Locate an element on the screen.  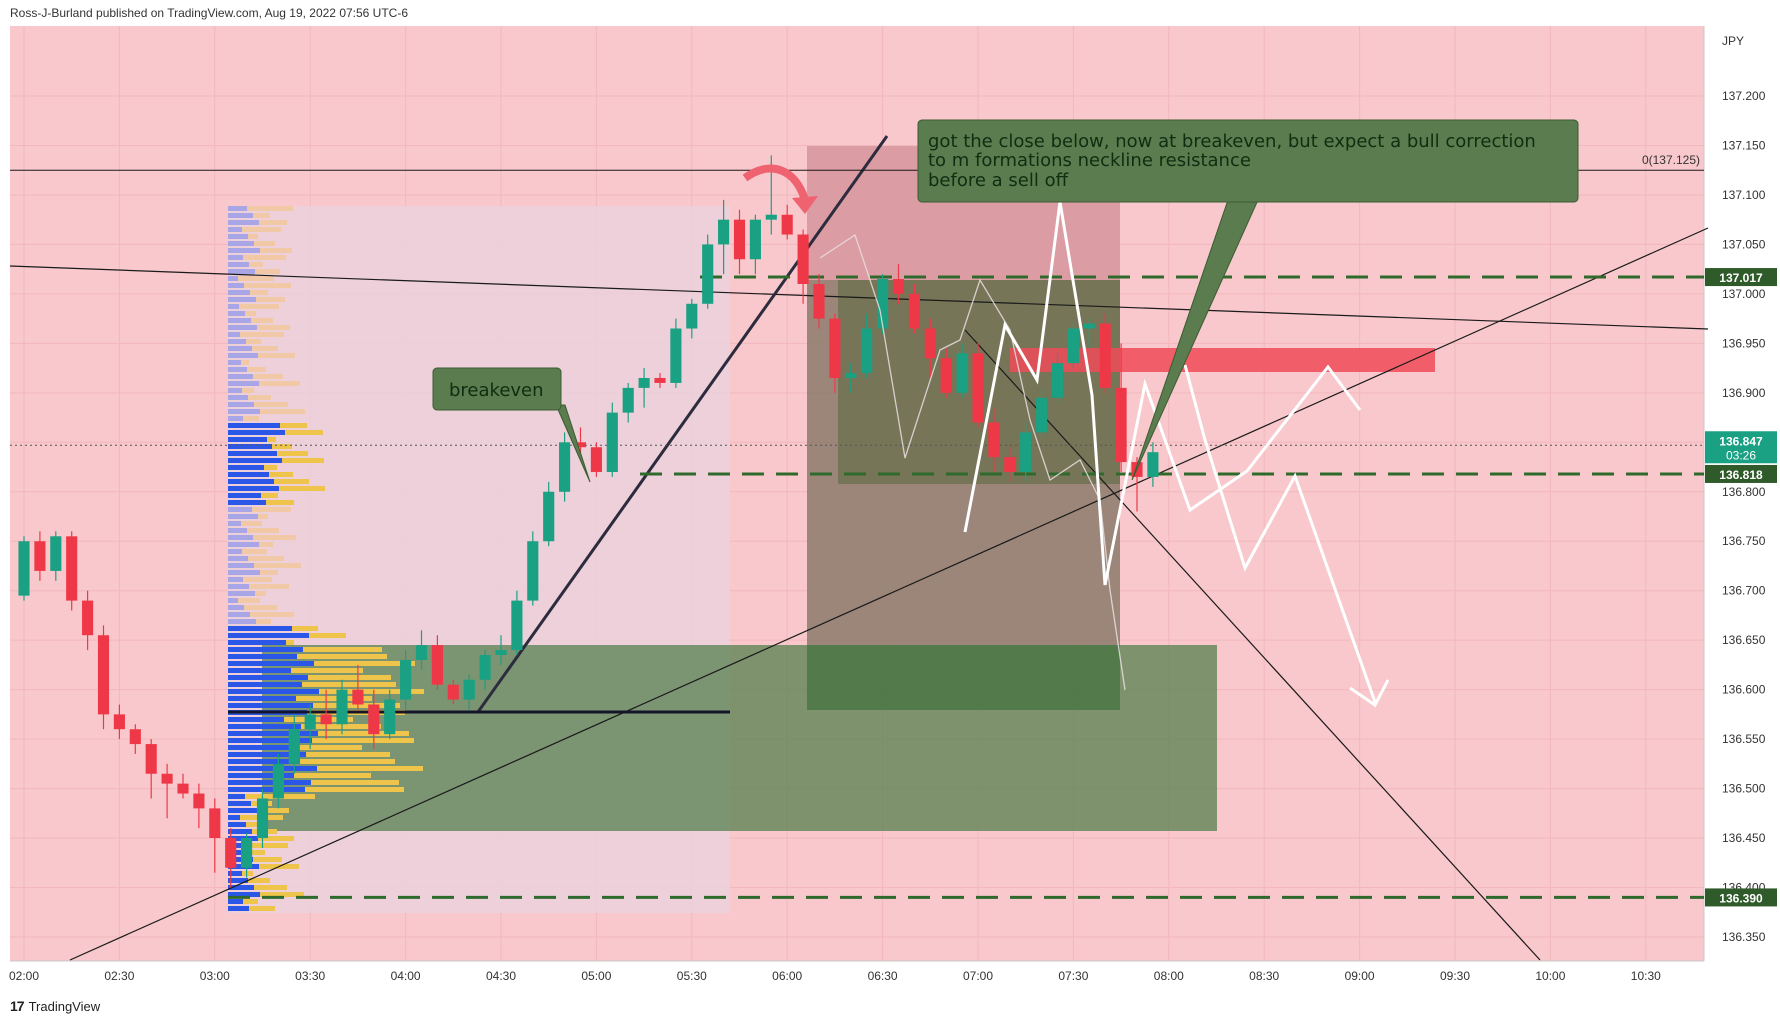
candle-countdown-label: 03:26 is located at coordinates (1741, 455).